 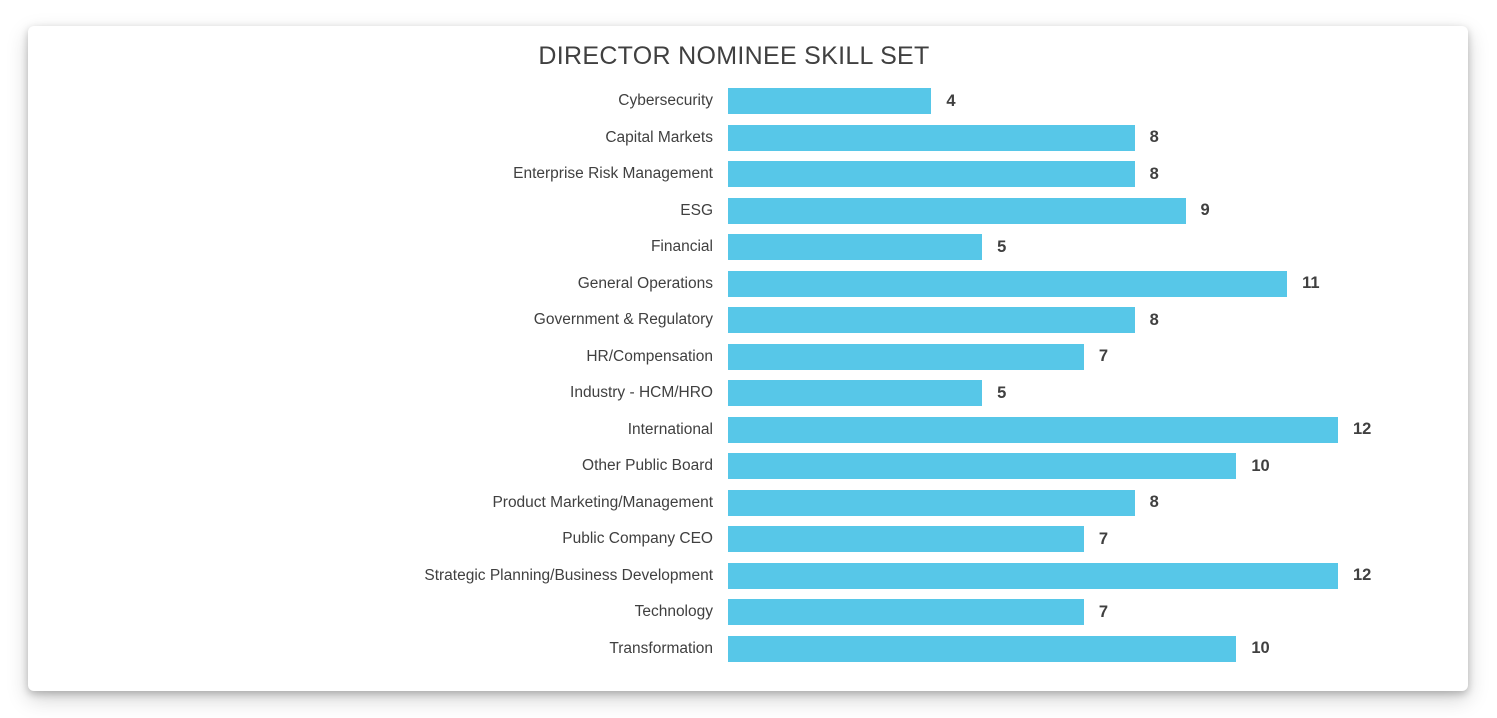 I want to click on category-label: Enterprise Risk Management, so click(x=613, y=174).